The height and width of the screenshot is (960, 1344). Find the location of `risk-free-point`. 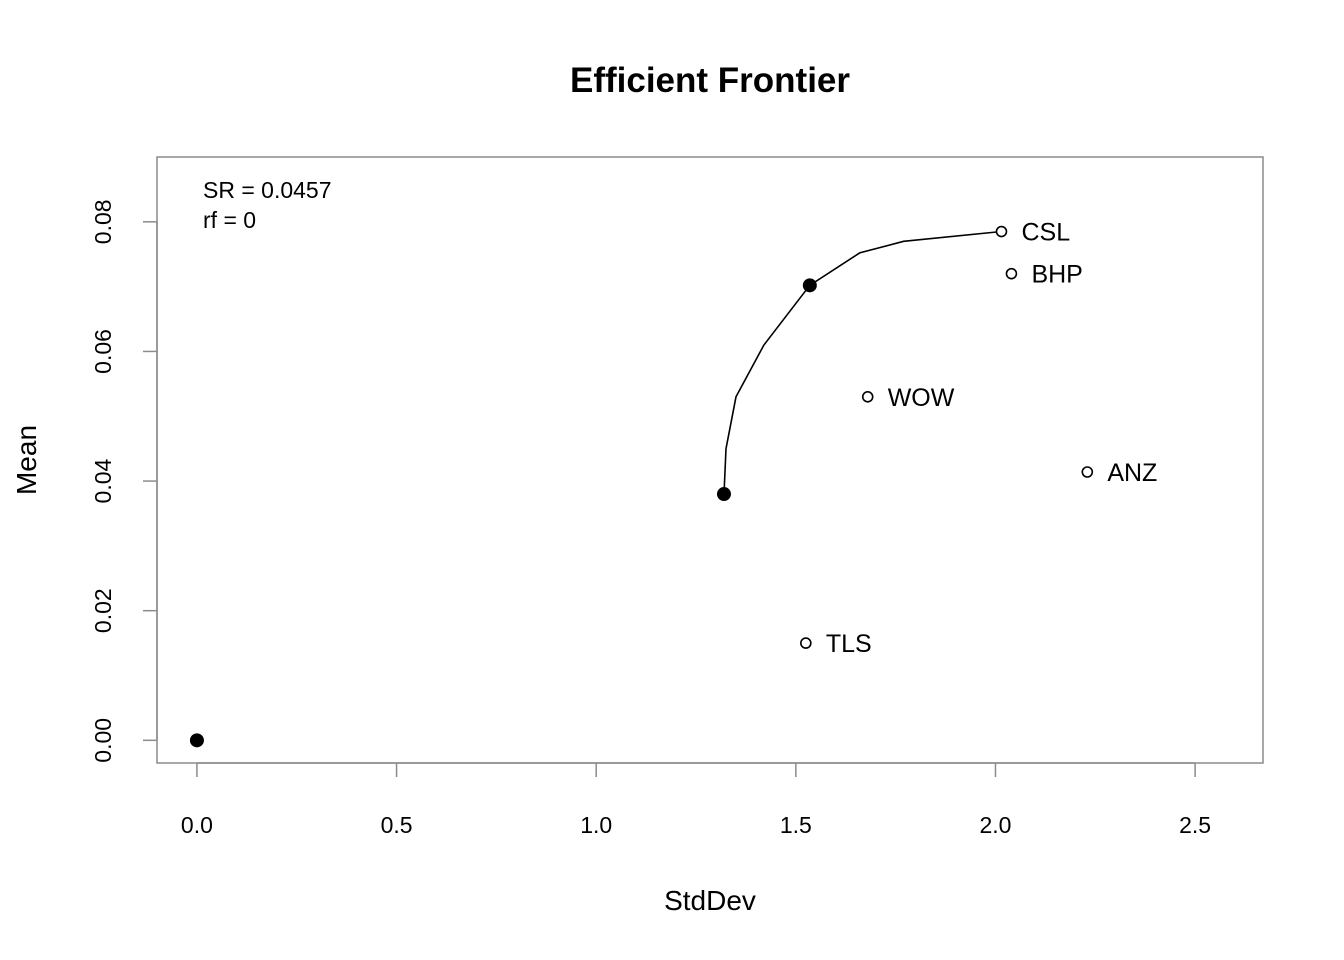

risk-free-point is located at coordinates (196, 740).